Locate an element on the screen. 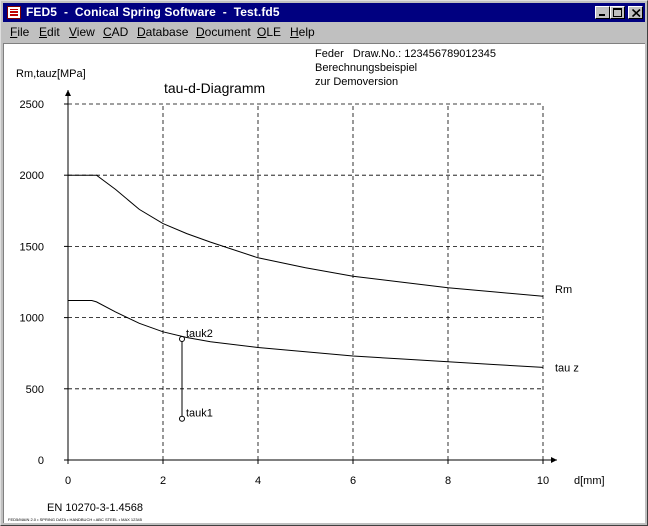 The image size is (648, 526). x-tick-label: 8 is located at coordinates (448, 481).